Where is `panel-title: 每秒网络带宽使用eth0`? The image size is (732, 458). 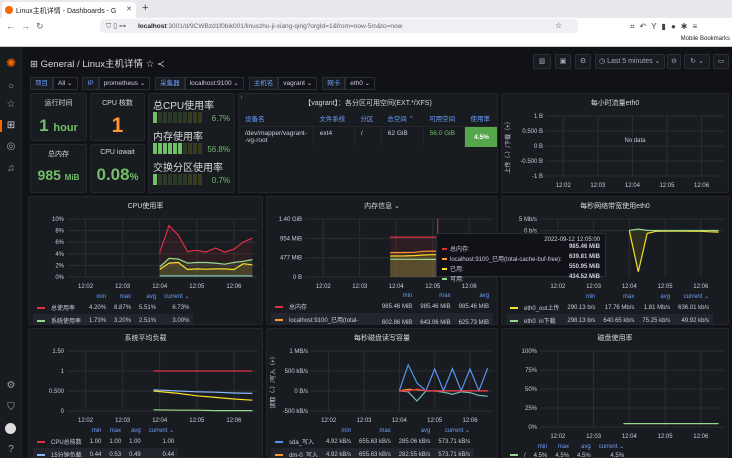
panel-title: 每秒网络带宽使用eth0 is located at coordinates (615, 206).